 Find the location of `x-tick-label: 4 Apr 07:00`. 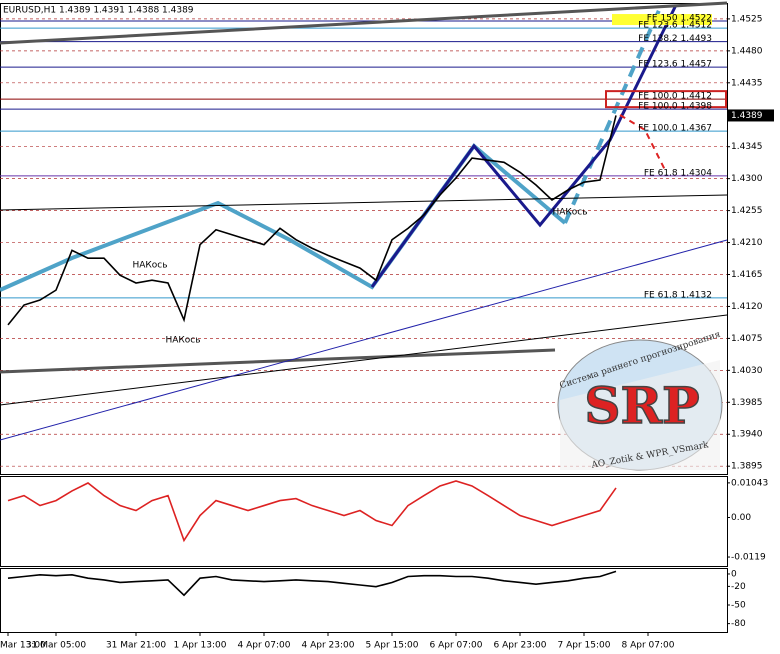

x-tick-label: 4 Apr 07:00 is located at coordinates (264, 646).